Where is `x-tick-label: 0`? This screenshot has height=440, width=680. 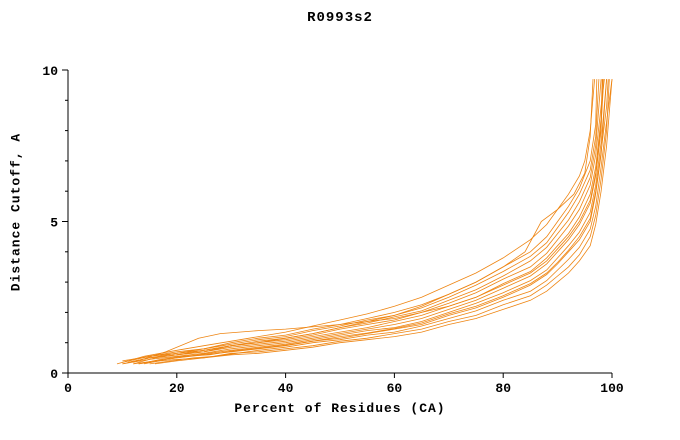 x-tick-label: 0 is located at coordinates (68, 388).